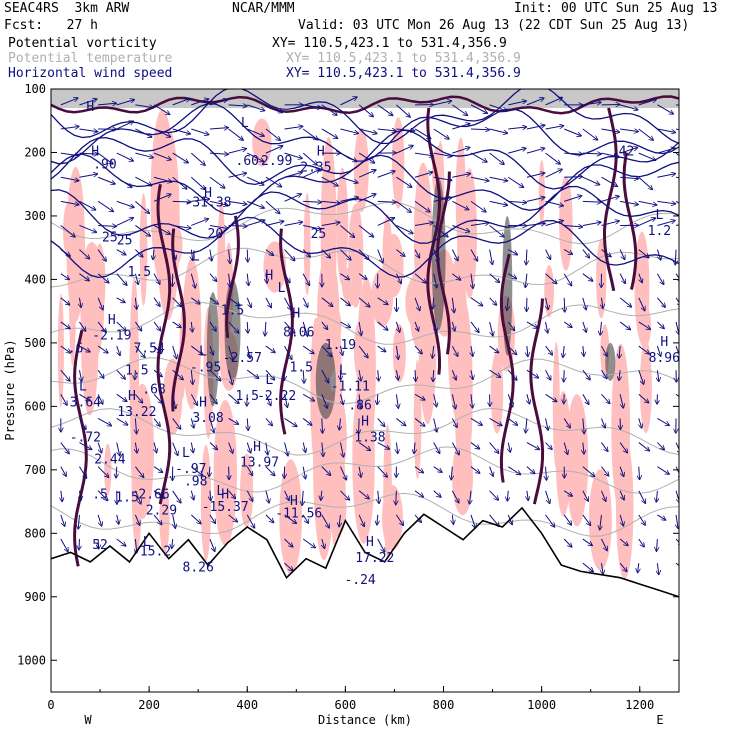 This screenshot has height=740, width=740. I want to click on terrain-line, so click(365, 552).